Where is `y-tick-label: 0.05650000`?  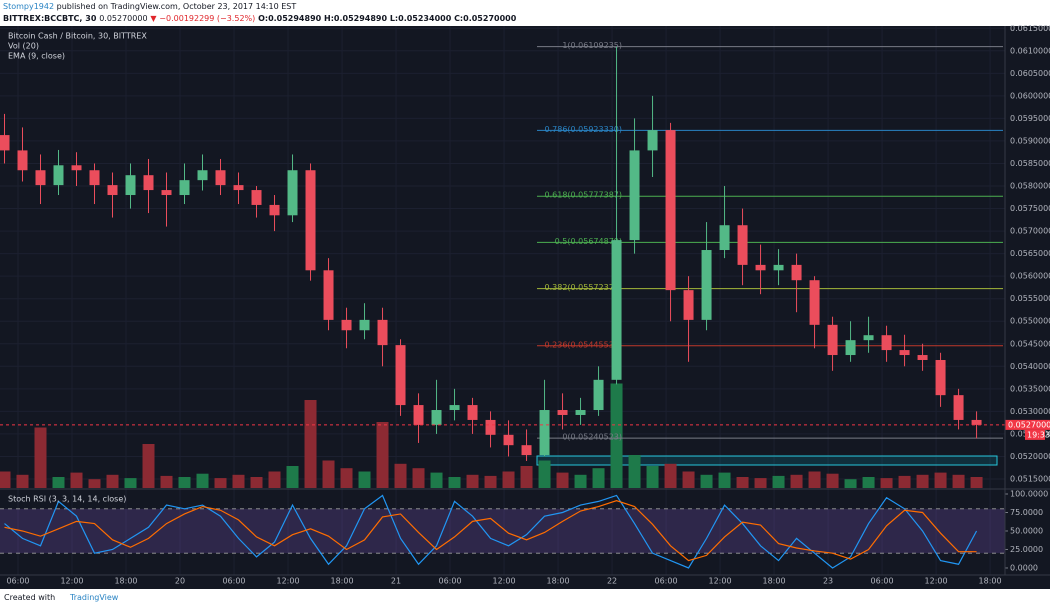 y-tick-label: 0.05650000 is located at coordinates (1030, 253).